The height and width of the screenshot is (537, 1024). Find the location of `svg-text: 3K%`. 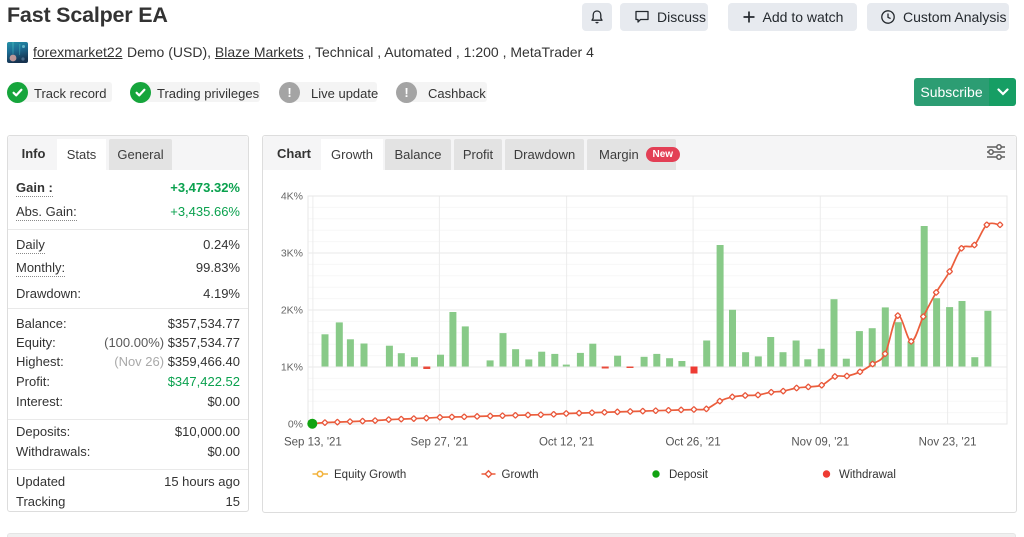

svg-text: 3K% is located at coordinates (292, 254).